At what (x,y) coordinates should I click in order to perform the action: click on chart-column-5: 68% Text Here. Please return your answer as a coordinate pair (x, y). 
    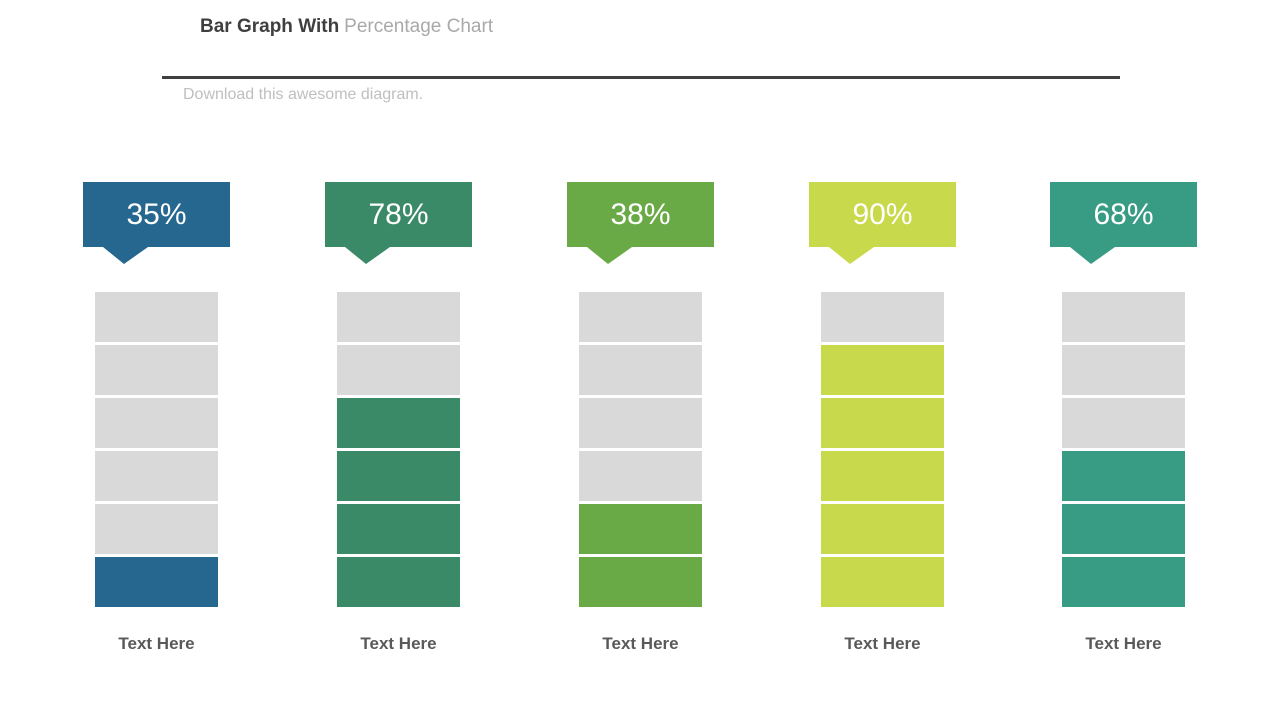
    Looking at the image, I should click on (1123, 432).